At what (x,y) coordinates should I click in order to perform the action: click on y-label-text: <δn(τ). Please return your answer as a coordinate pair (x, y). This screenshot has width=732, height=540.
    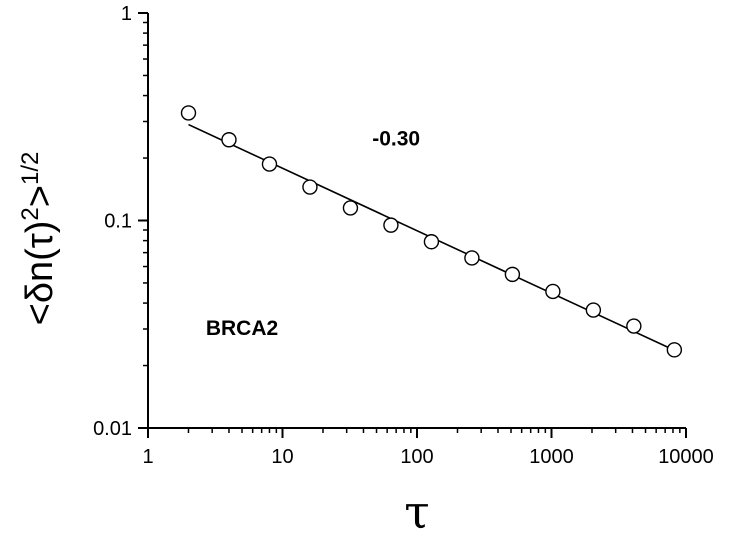
    Looking at the image, I should click on (40, 273).